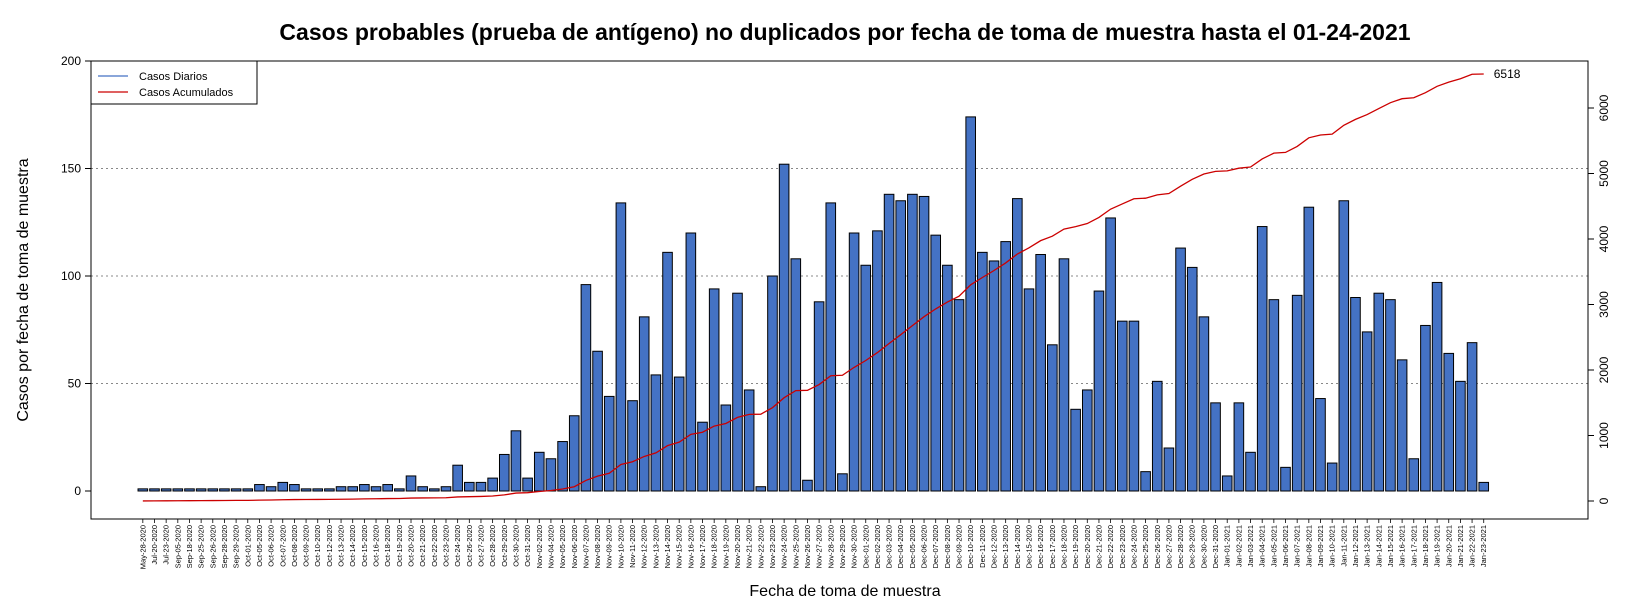 This screenshot has width=1650, height=607. Describe the element at coordinates (212, 546) in the screenshot. I see `x-tick-label: Sep-26-2020` at that location.